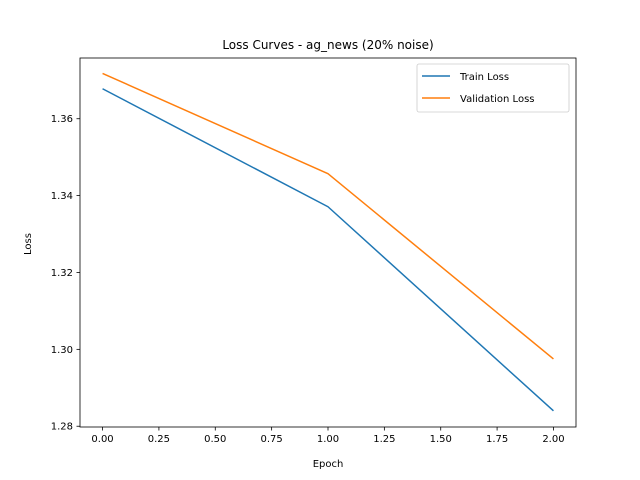 This screenshot has height=480, width=640. I want to click on legend: Train Loss Validation Loss, so click(493, 88).